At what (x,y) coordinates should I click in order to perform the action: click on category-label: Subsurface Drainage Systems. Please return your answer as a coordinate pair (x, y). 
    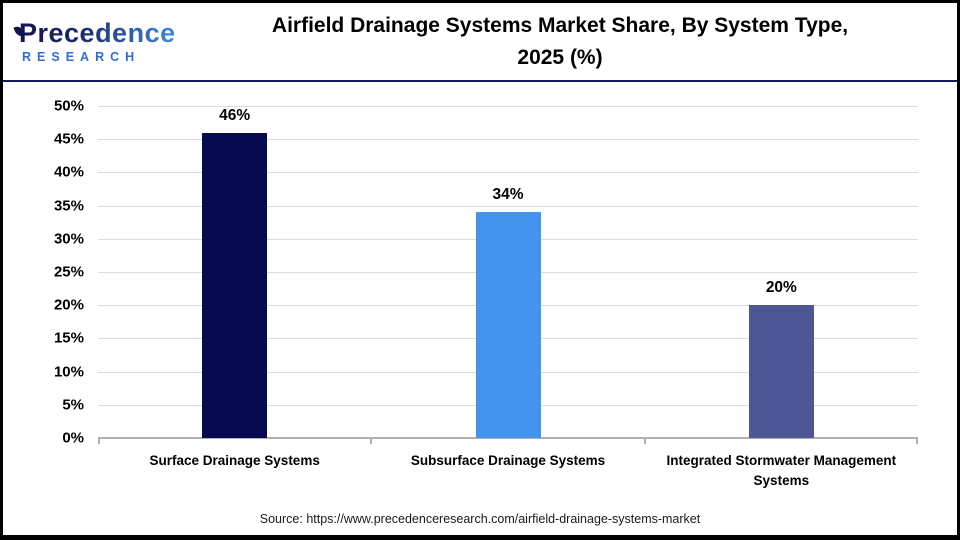
    Looking at the image, I should click on (508, 460).